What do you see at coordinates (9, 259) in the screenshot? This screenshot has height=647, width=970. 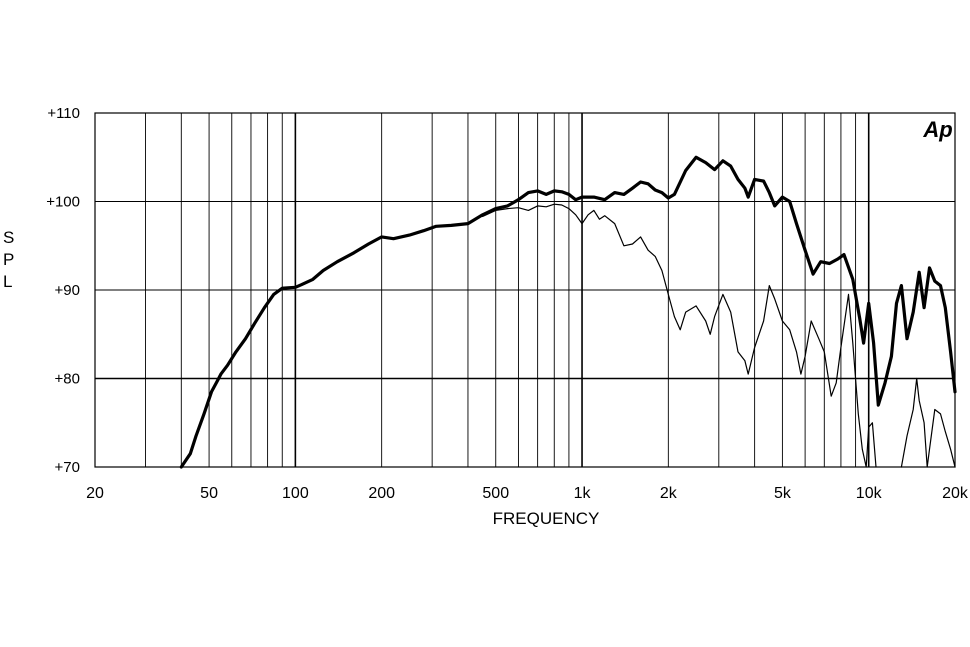 I see `y-axis-title-letter: P` at bounding box center [9, 259].